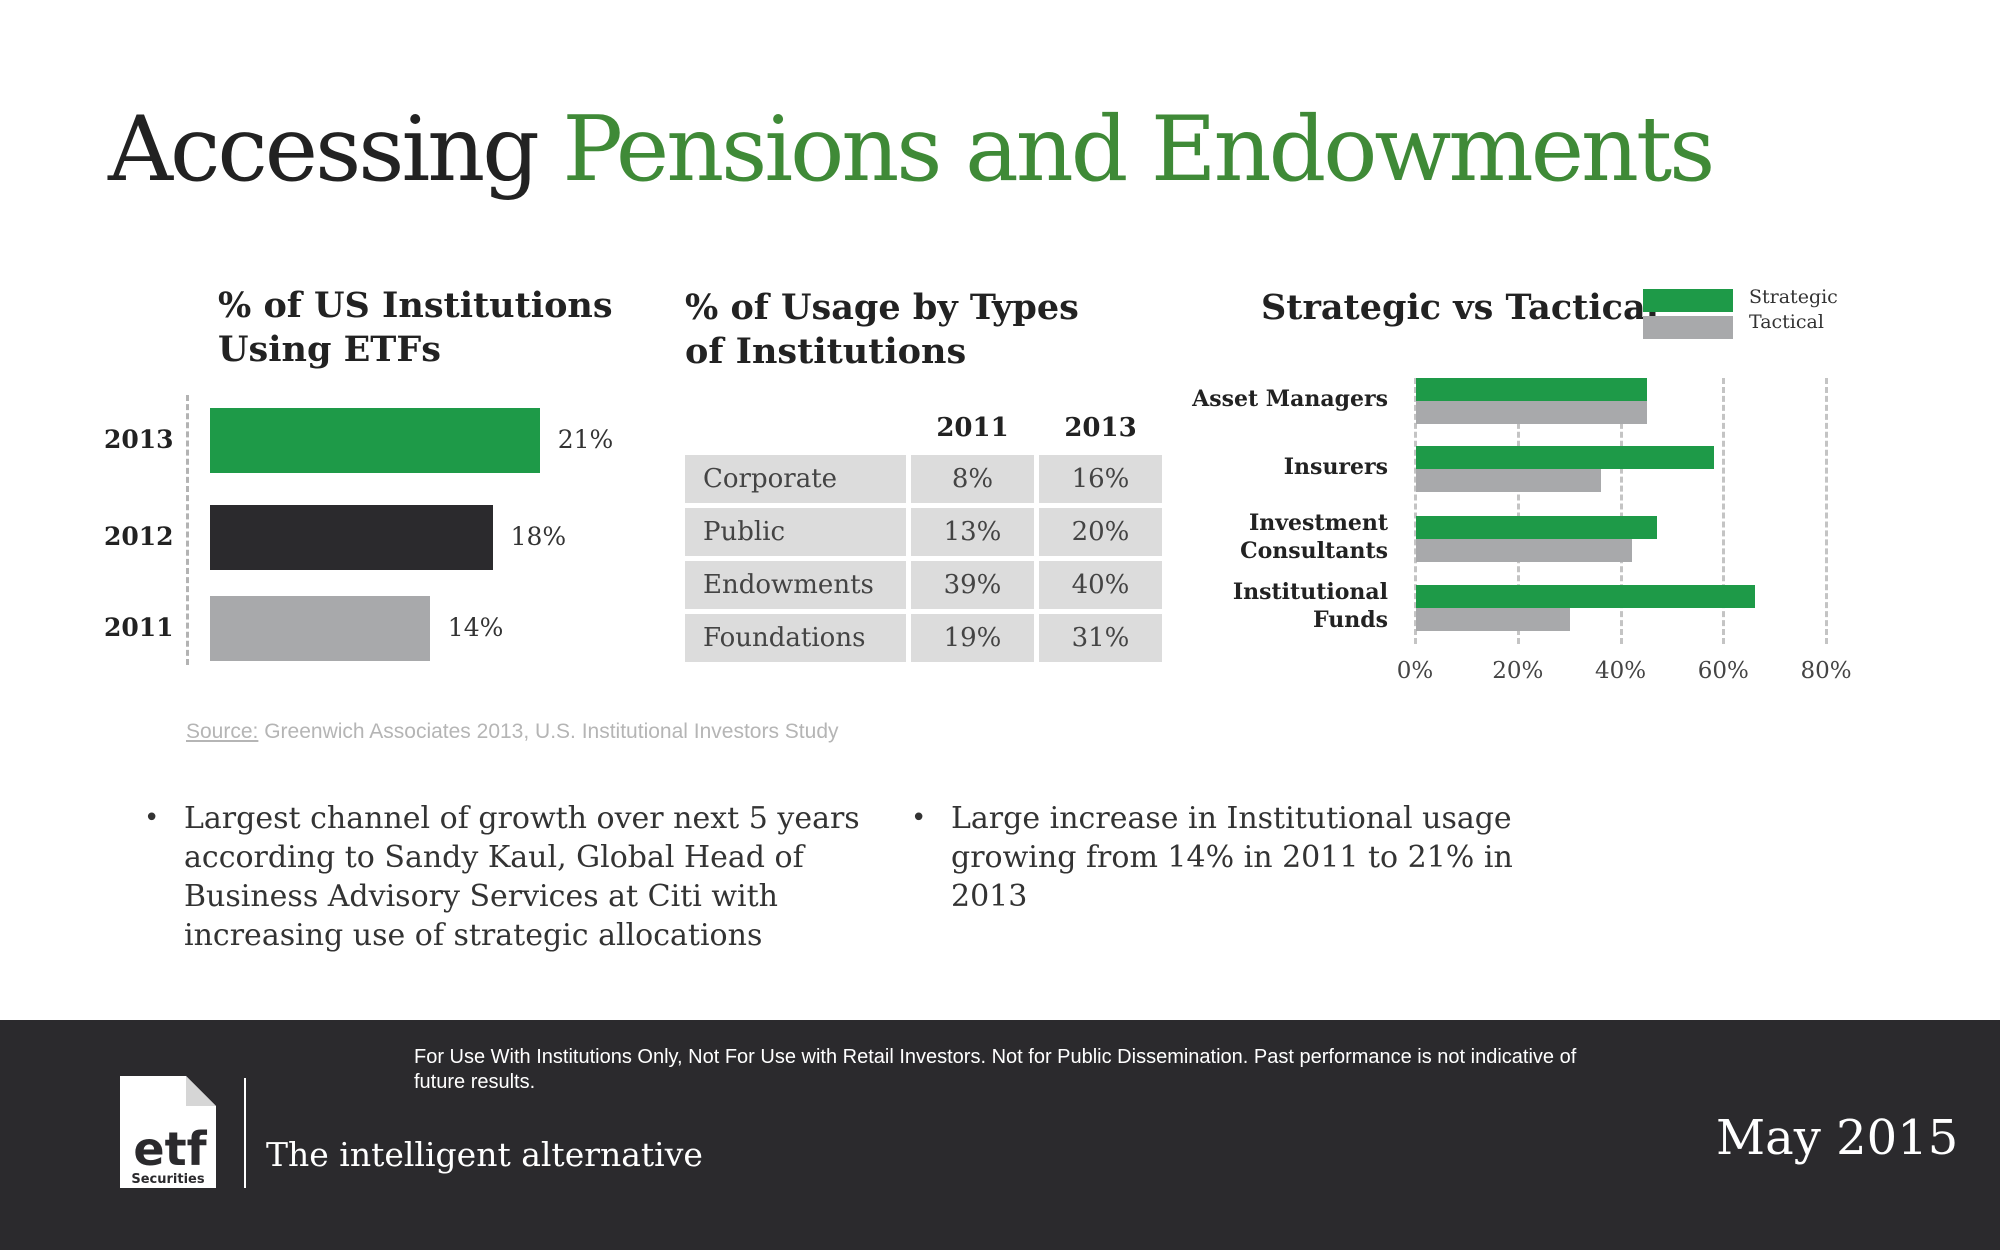 The width and height of the screenshot is (2000, 1250). What do you see at coordinates (1100, 532) in the screenshot?
I see `table-cell: 20%` at bounding box center [1100, 532].